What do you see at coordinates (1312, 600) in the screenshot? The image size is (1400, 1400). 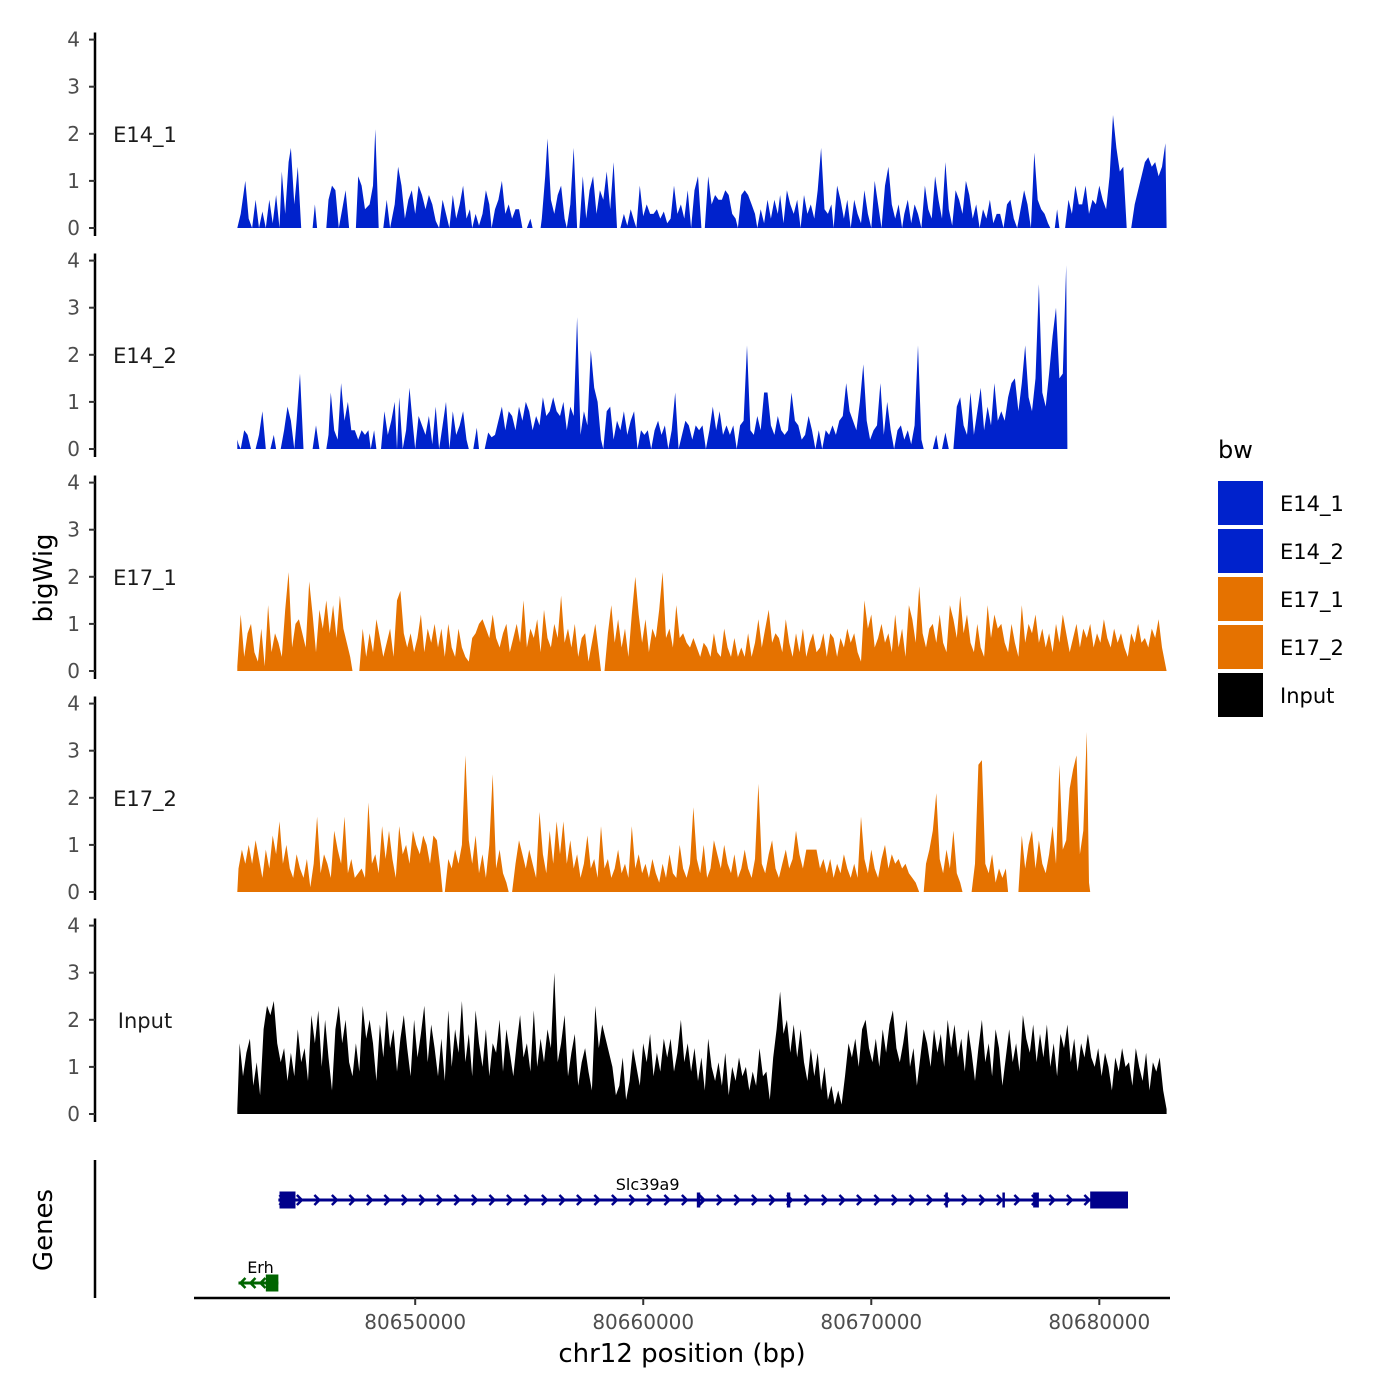 I see `legend-label: E17_1` at bounding box center [1312, 600].